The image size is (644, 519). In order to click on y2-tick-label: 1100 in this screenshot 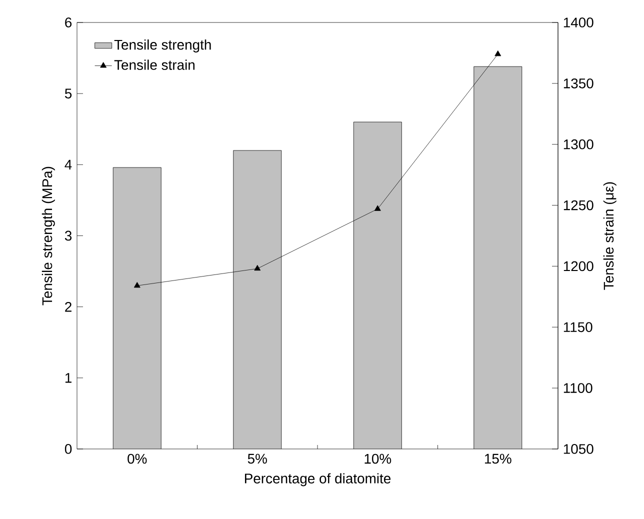, I will do `click(578, 388)`.